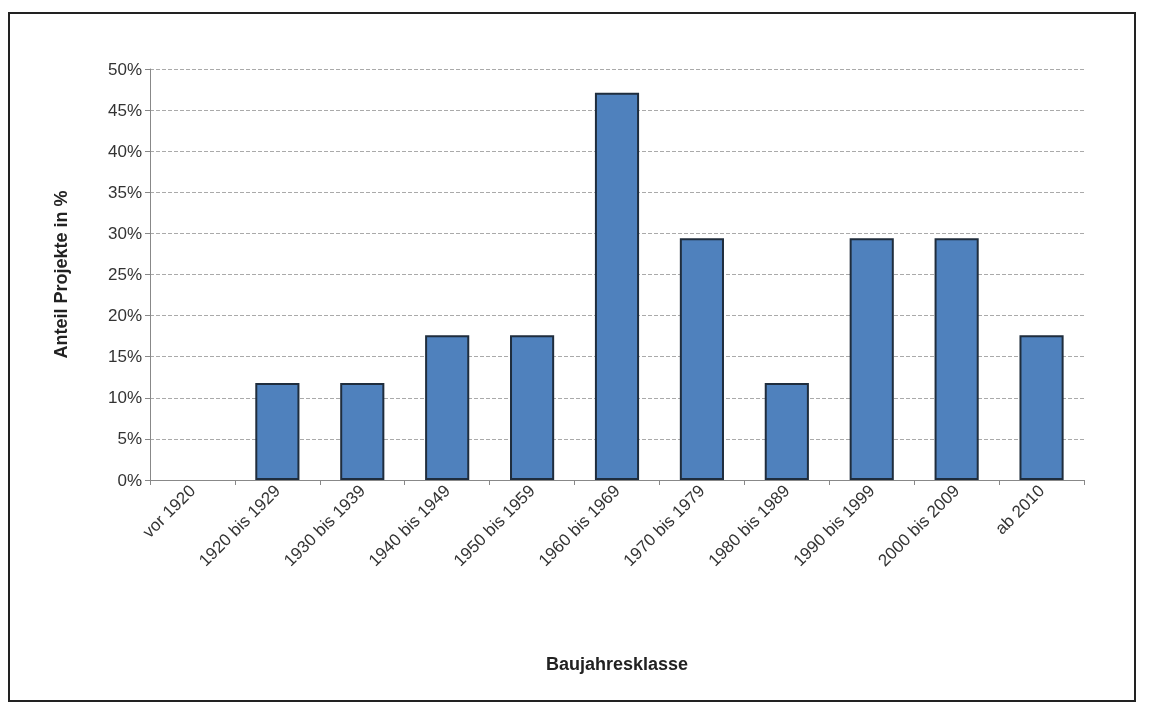 Image resolution: width=1149 pixels, height=709 pixels. What do you see at coordinates (124, 274) in the screenshot?
I see `y-tick-label: 25%` at bounding box center [124, 274].